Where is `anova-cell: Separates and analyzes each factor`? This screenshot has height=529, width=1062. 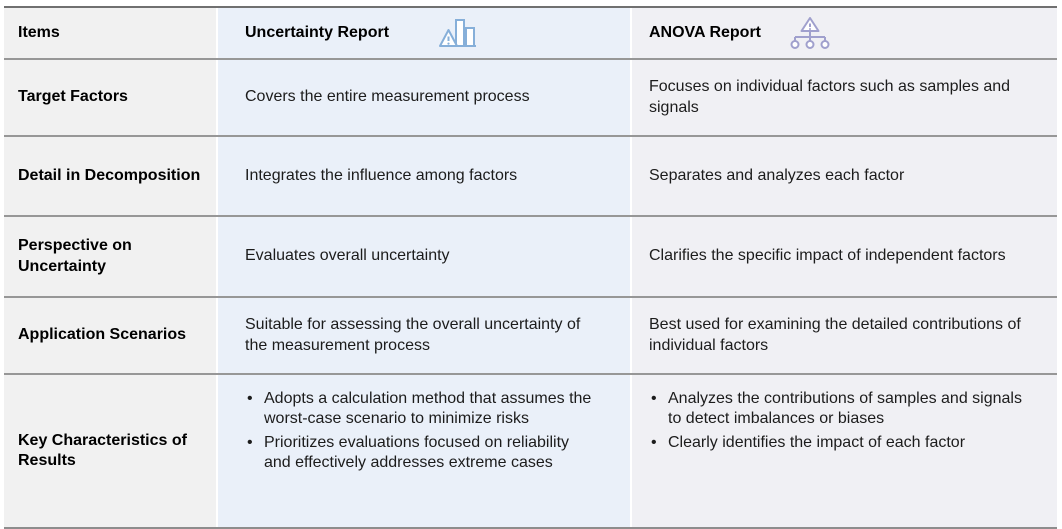
anova-cell: Separates and analyzes each factor is located at coordinates (844, 176).